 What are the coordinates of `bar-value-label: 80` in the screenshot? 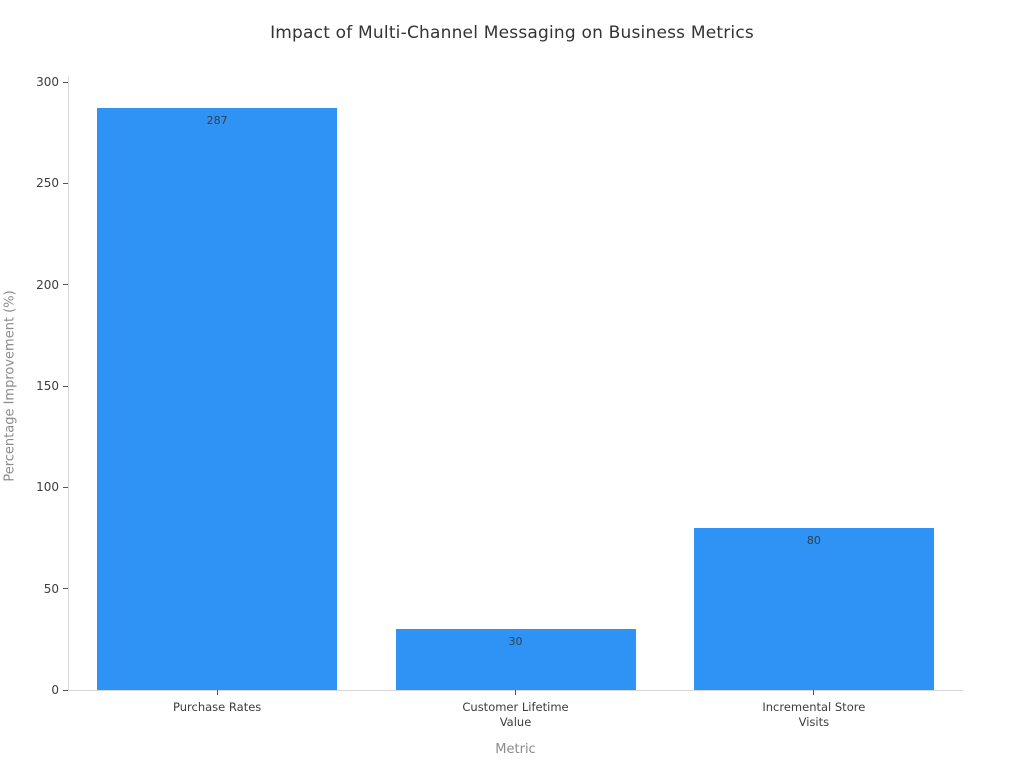 It's located at (813, 540).